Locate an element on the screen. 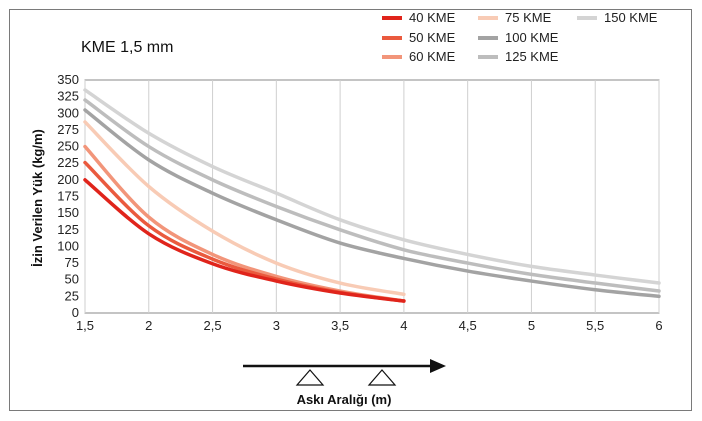  y-tick-label: 100 is located at coordinates (68, 245).